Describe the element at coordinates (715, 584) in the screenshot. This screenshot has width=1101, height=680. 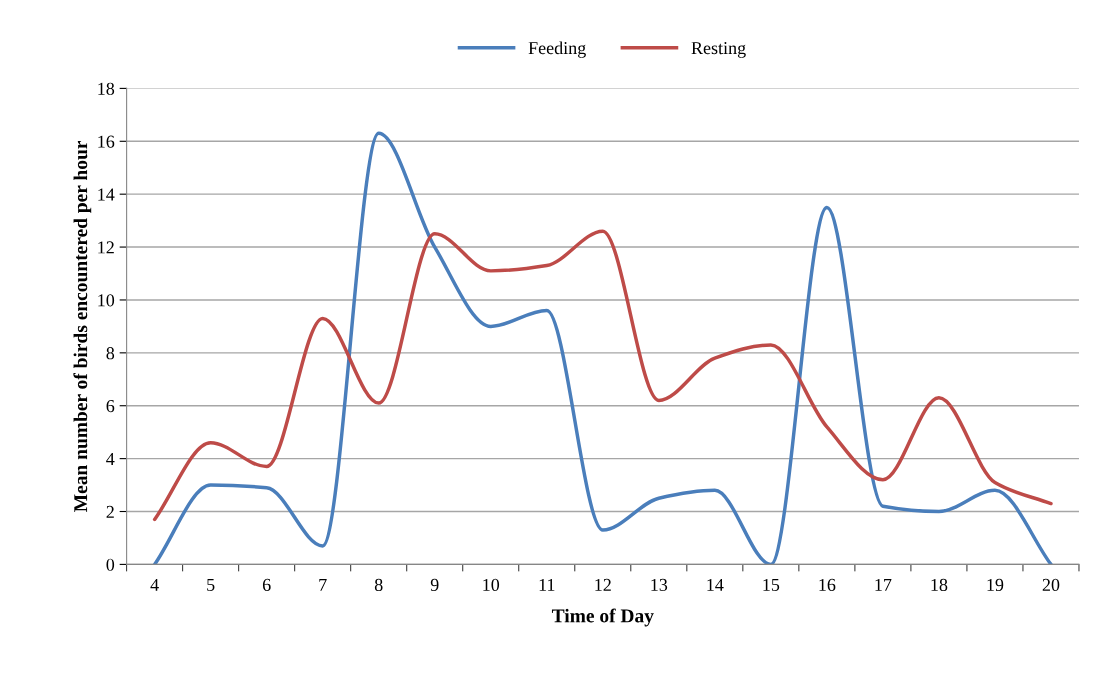
I see `x-tick-label: 14` at that location.